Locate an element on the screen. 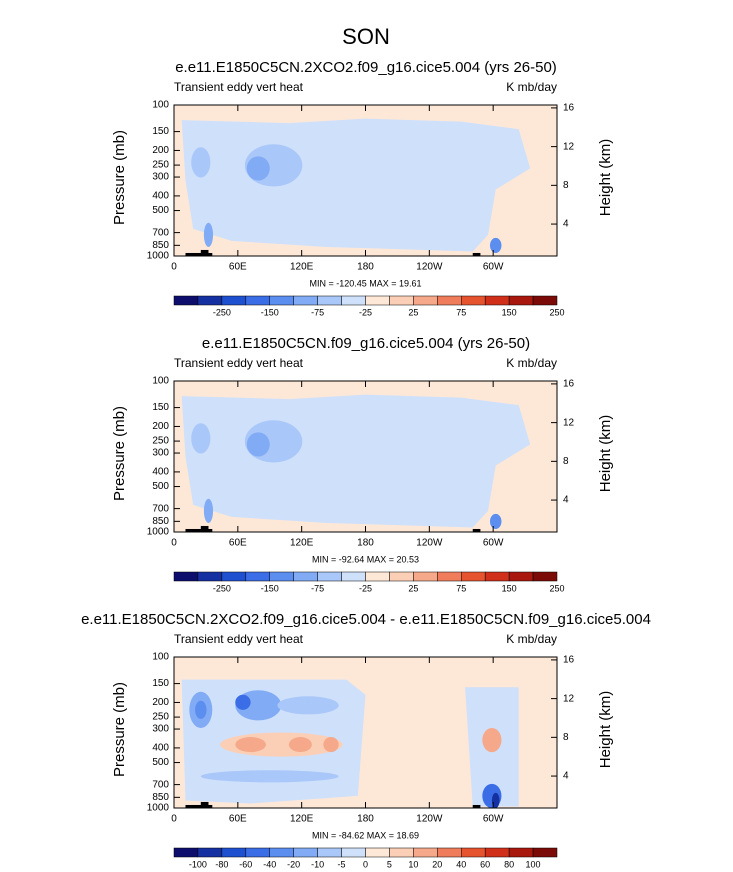 This screenshot has width=733, height=872. colorbar-label: 150 is located at coordinates (509, 588).